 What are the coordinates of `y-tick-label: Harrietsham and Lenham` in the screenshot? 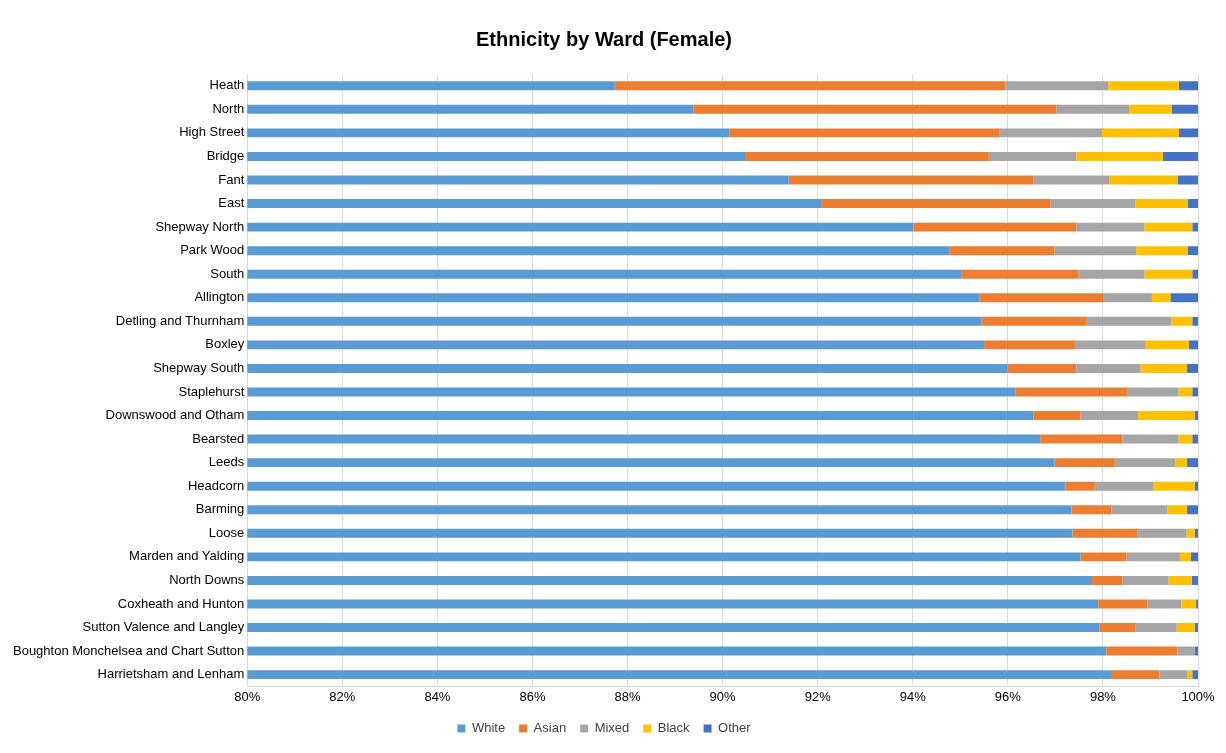 It's located at (171, 674).